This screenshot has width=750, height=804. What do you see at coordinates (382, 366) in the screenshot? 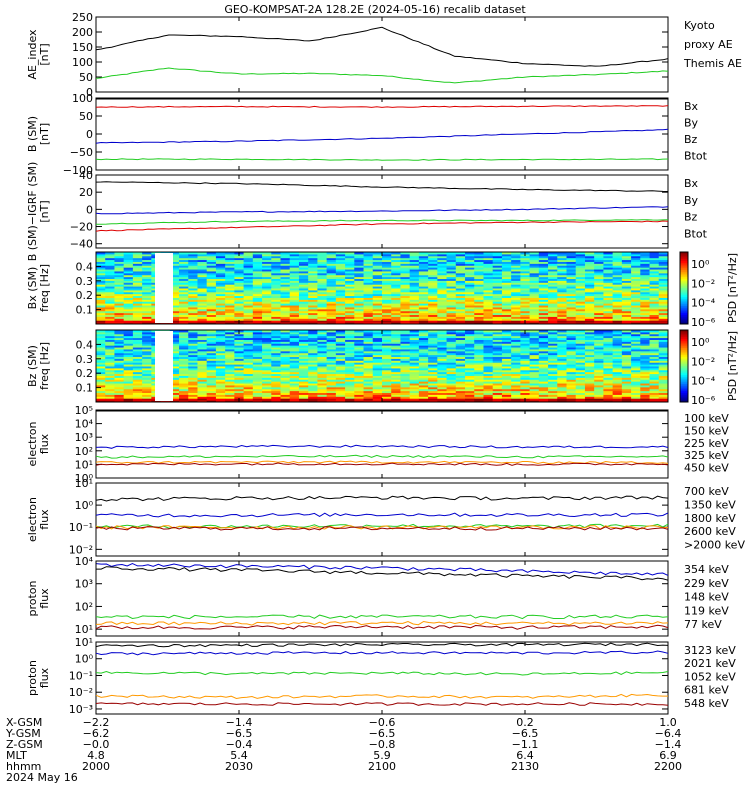
I see `panel-bz_spec: Bz (SM)freq [Hz]PSD [nT²/Hz]` at bounding box center [382, 366].